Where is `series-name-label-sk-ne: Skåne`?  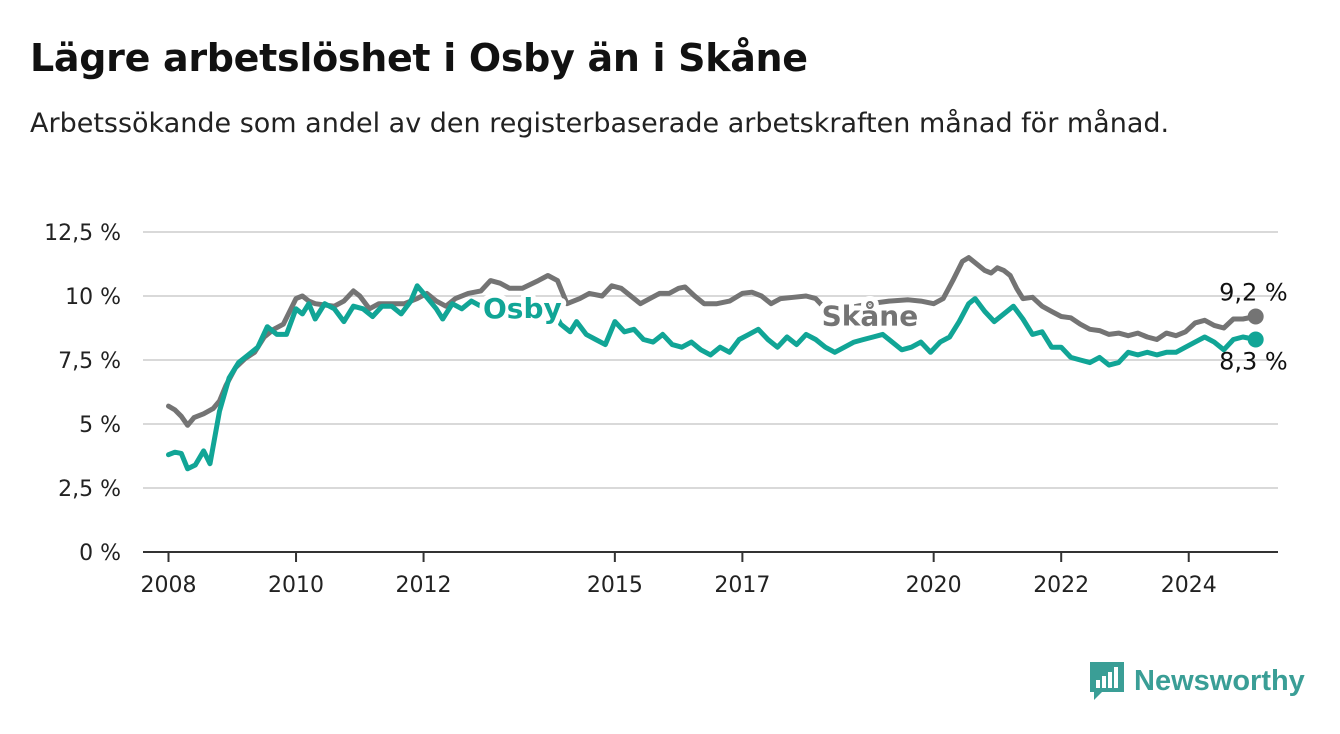 series-name-label-sk-ne: Skåne is located at coordinates (870, 315).